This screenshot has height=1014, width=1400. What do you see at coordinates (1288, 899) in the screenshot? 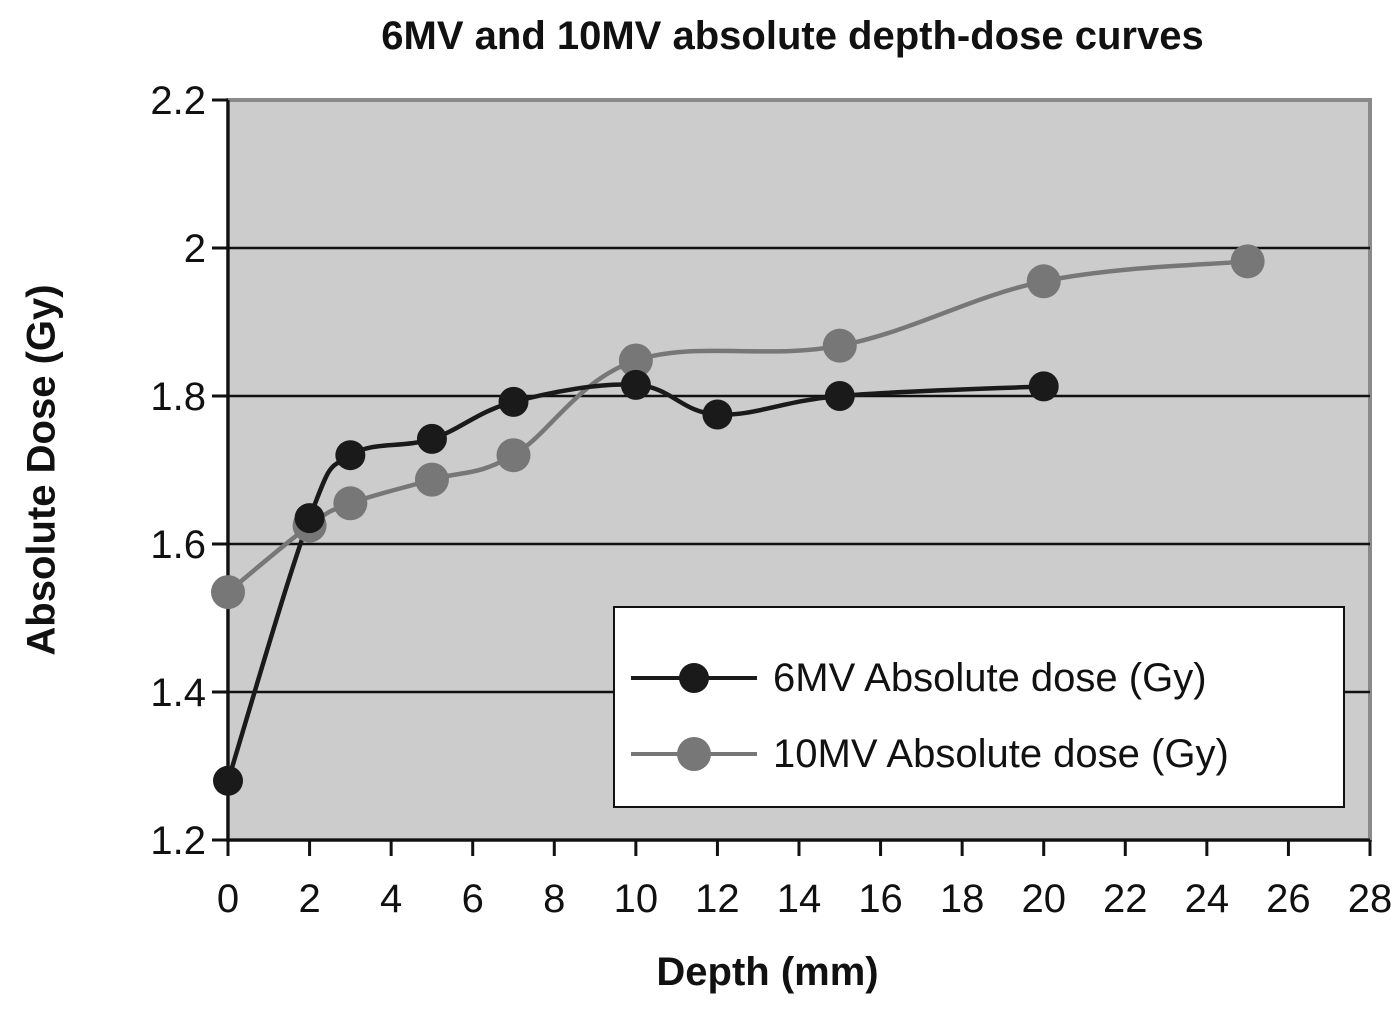
I see `x-tick-label: 26` at bounding box center [1288, 899].